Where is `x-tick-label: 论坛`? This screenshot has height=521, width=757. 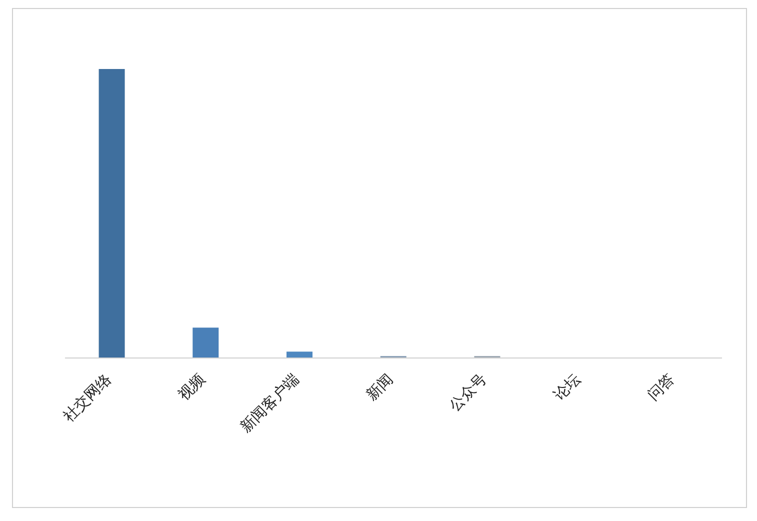 x-tick-label: 论坛 is located at coordinates (567, 387).